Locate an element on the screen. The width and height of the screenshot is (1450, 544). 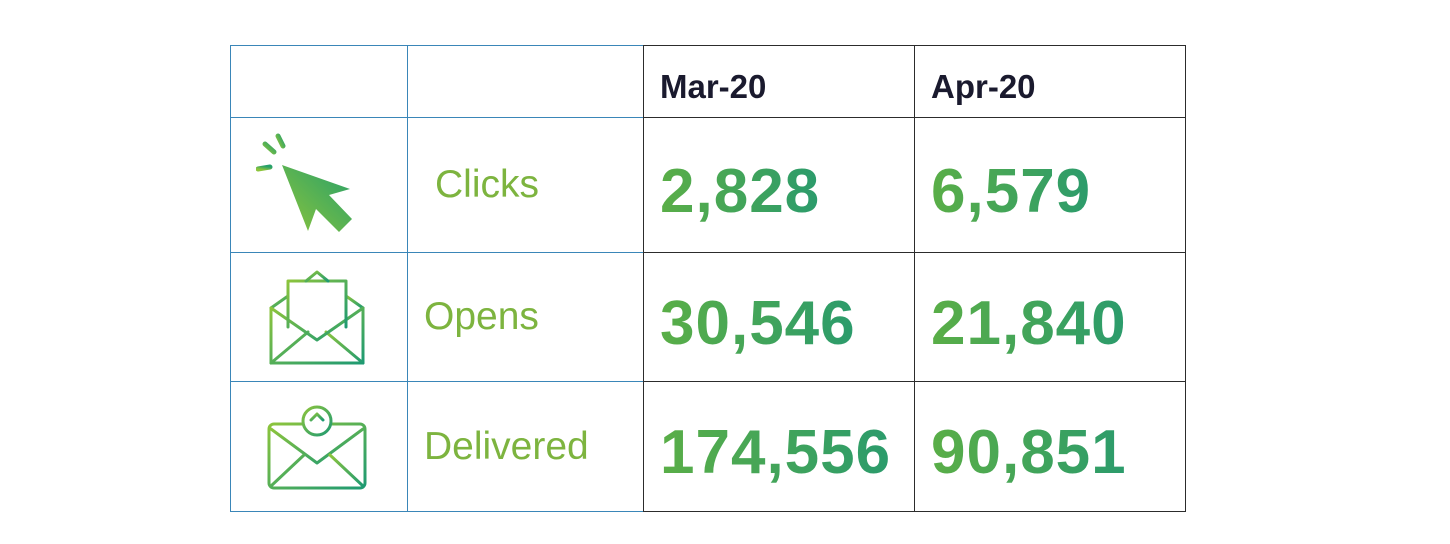
row-label-clicks: Clicks is located at coordinates (487, 184).